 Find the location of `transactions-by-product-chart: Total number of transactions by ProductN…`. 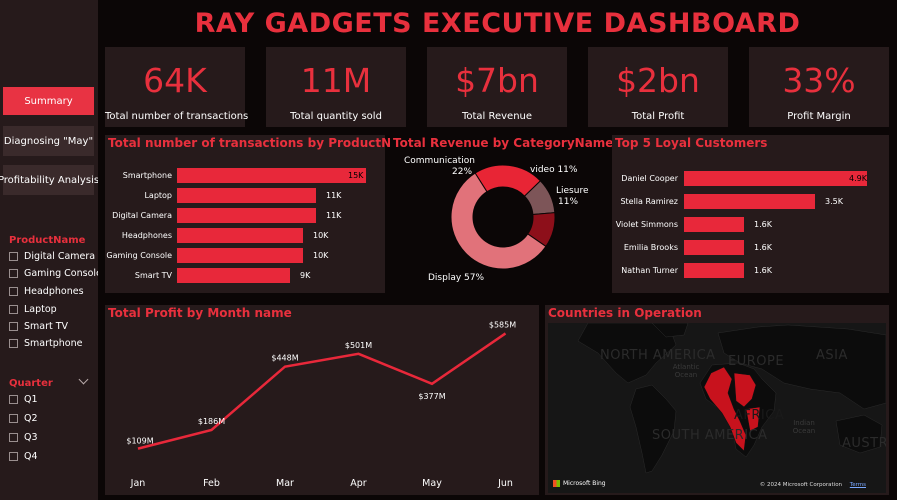

transactions-by-product-chart: Total number of transactions by ProductN… is located at coordinates (262, 214).